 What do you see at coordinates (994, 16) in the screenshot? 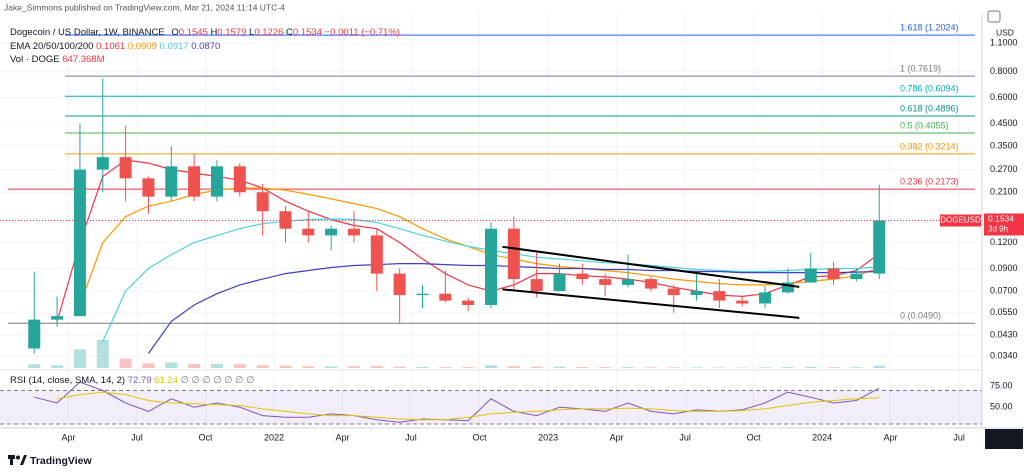
I see `axis-icon` at bounding box center [994, 16].